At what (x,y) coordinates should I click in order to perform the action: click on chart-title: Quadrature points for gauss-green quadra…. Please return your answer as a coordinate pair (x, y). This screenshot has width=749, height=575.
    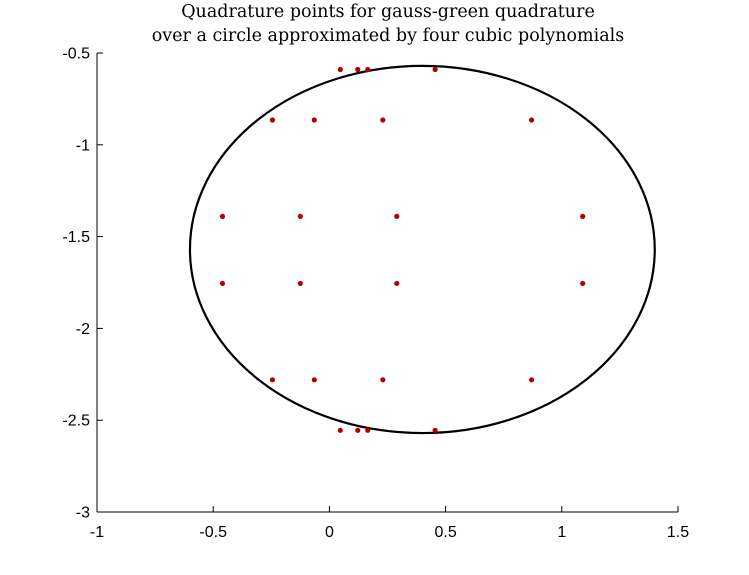
    Looking at the image, I should click on (388, 12).